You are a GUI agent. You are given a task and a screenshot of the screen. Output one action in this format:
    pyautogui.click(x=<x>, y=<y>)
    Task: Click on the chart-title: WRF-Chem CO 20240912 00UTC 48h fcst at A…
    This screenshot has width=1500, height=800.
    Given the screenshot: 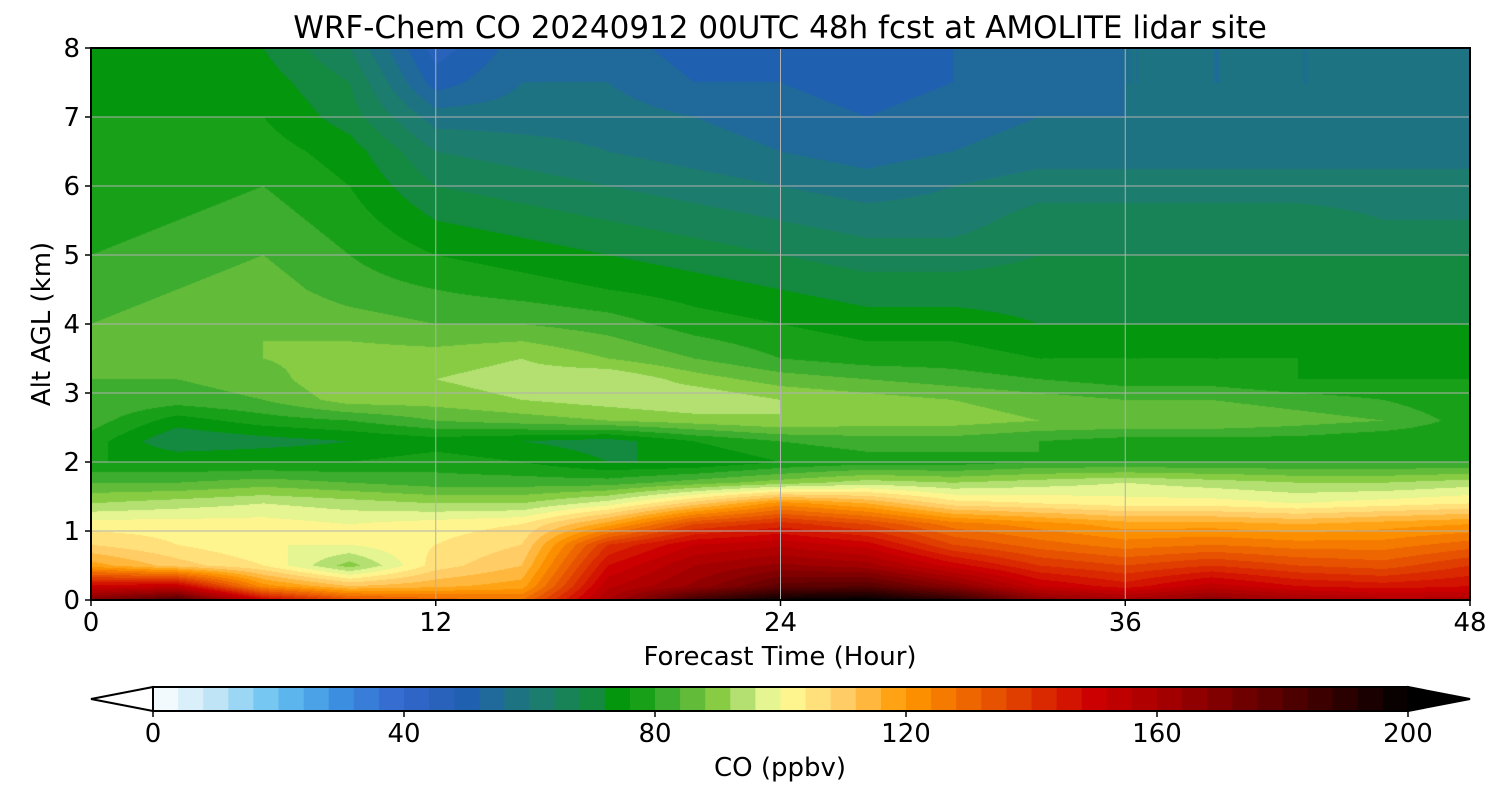 What is the action you would take?
    pyautogui.click(x=780, y=28)
    